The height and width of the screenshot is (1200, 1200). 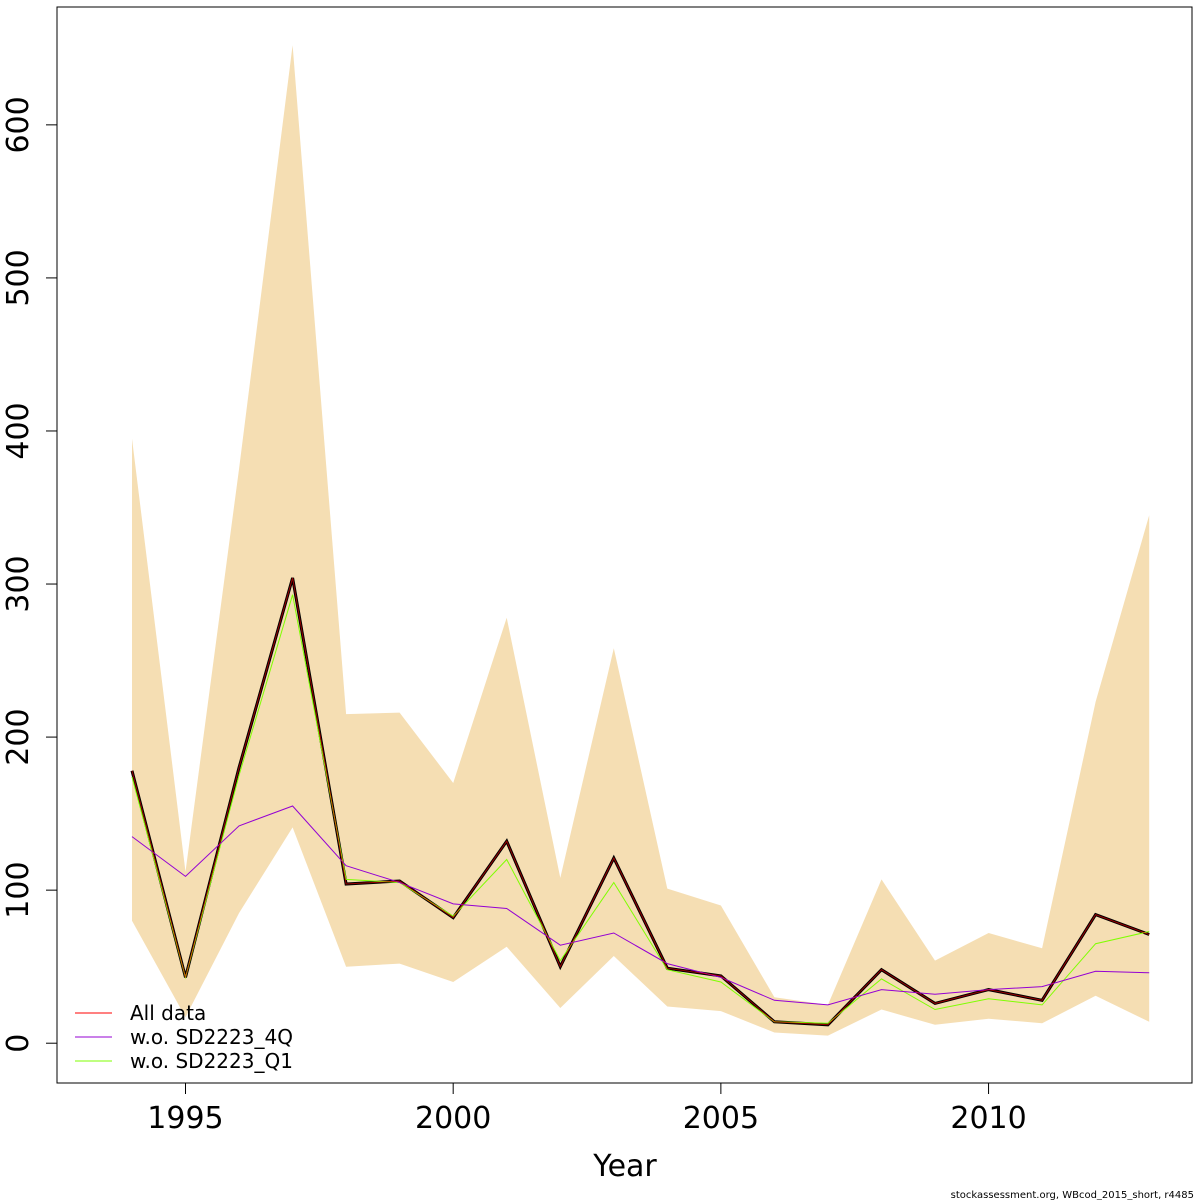 What do you see at coordinates (988, 1118) in the screenshot?
I see `x-tick-label: 2010` at bounding box center [988, 1118].